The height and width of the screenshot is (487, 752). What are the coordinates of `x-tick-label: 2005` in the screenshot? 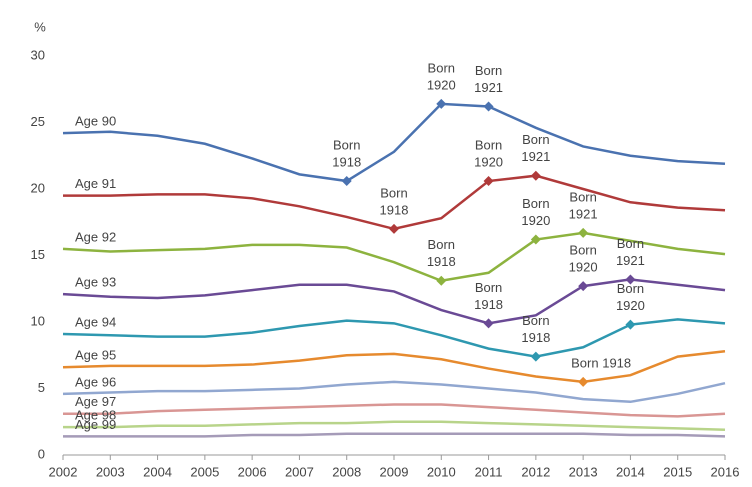 It's located at (204, 471).